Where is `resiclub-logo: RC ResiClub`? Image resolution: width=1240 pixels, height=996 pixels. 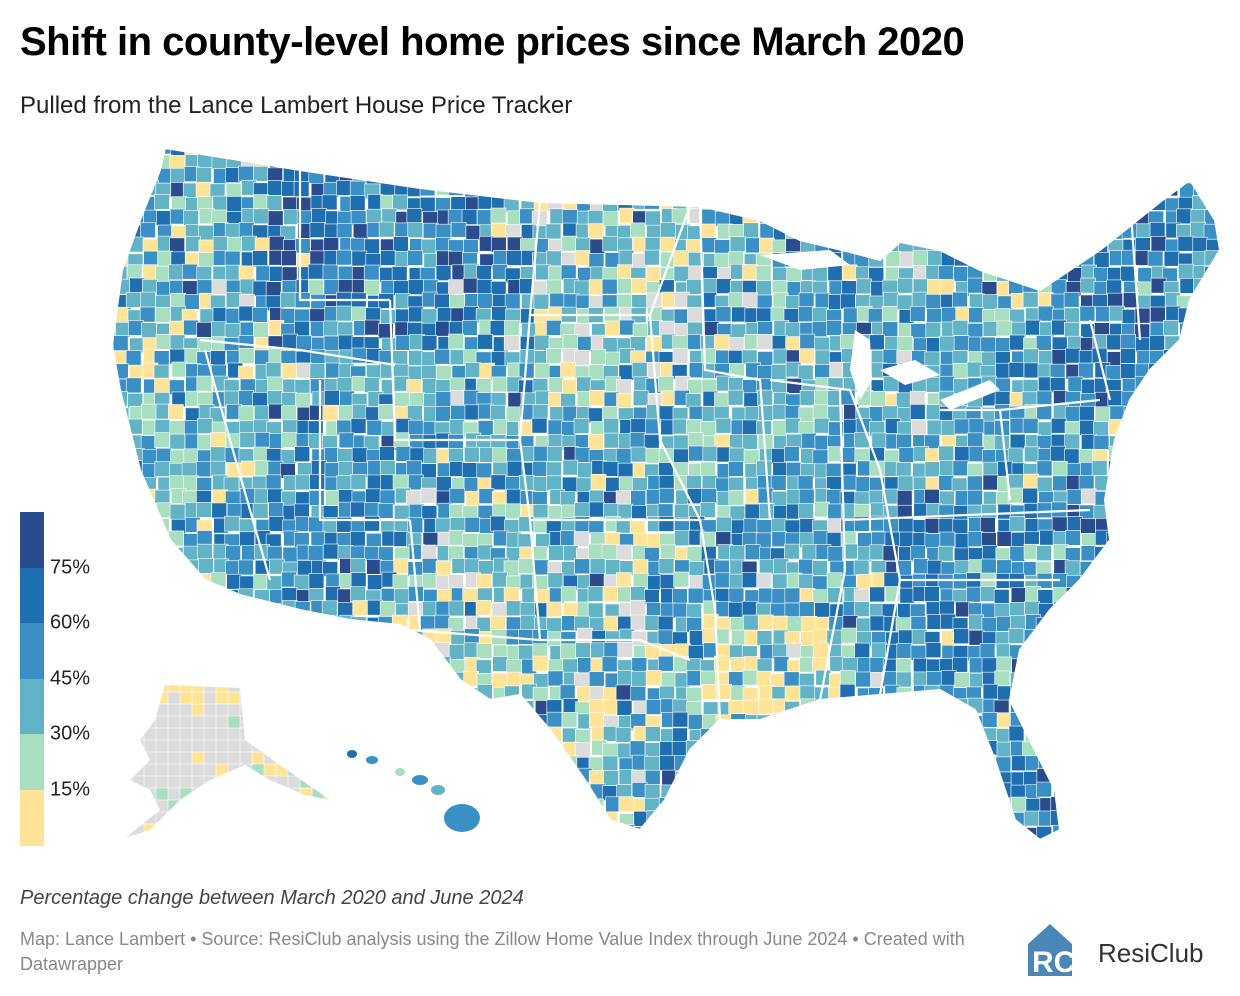 resiclub-logo: RC ResiClub is located at coordinates (1124, 948).